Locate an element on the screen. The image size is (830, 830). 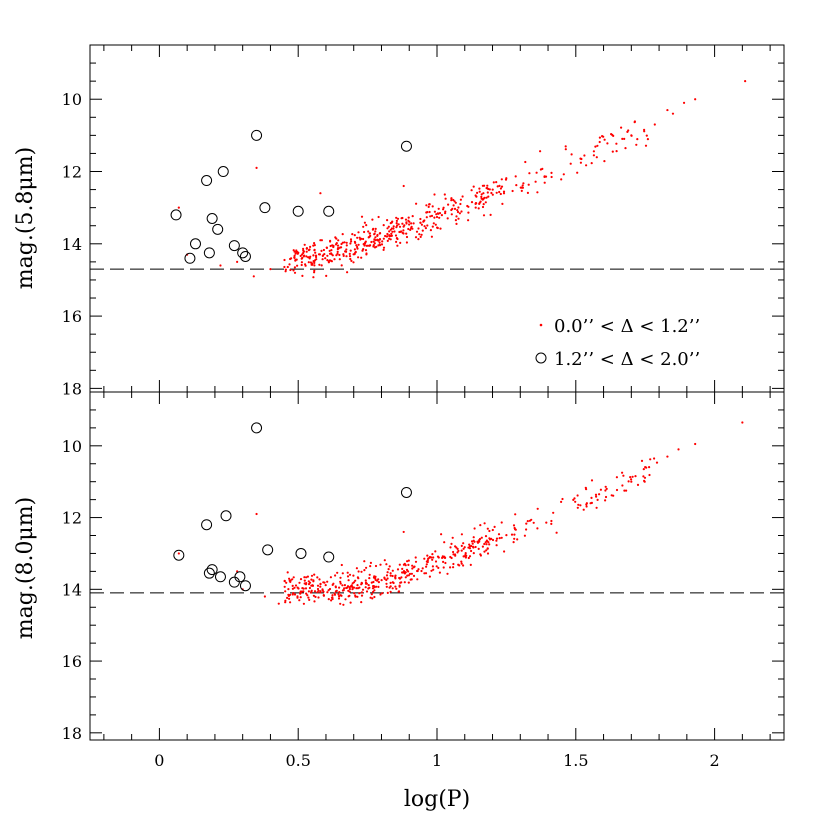
circle-point is located at coordinates (195, 244).